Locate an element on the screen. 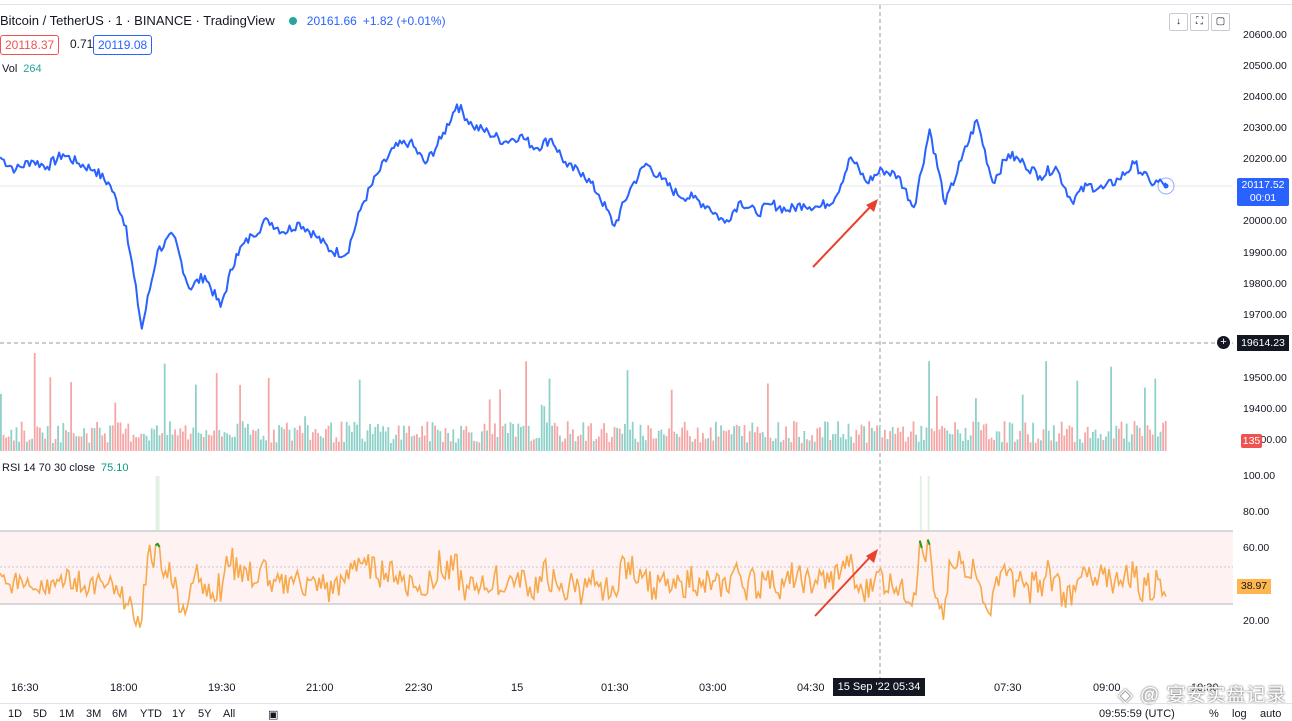 This screenshot has width=1292, height=721. add-alert-icon: + is located at coordinates (1223, 342).